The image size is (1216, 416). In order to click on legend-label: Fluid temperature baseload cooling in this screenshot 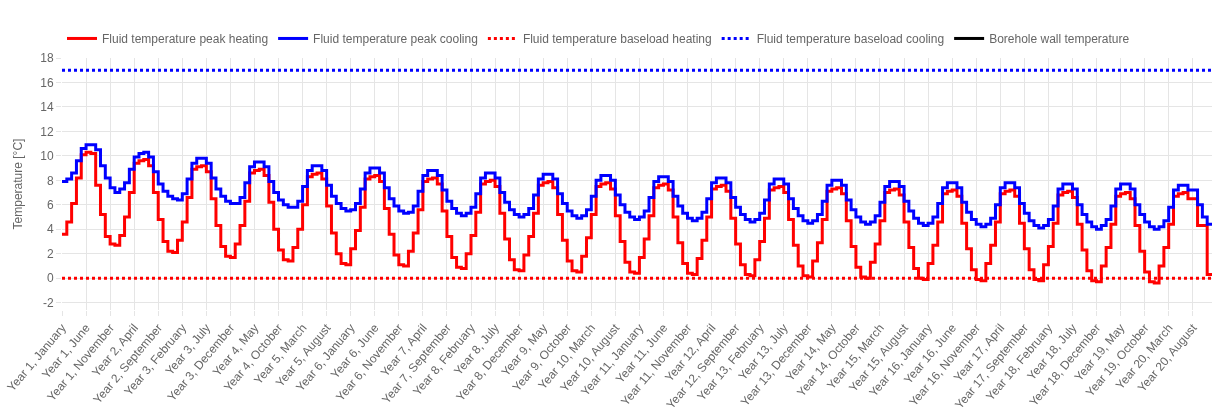, I will do `click(850, 39)`.